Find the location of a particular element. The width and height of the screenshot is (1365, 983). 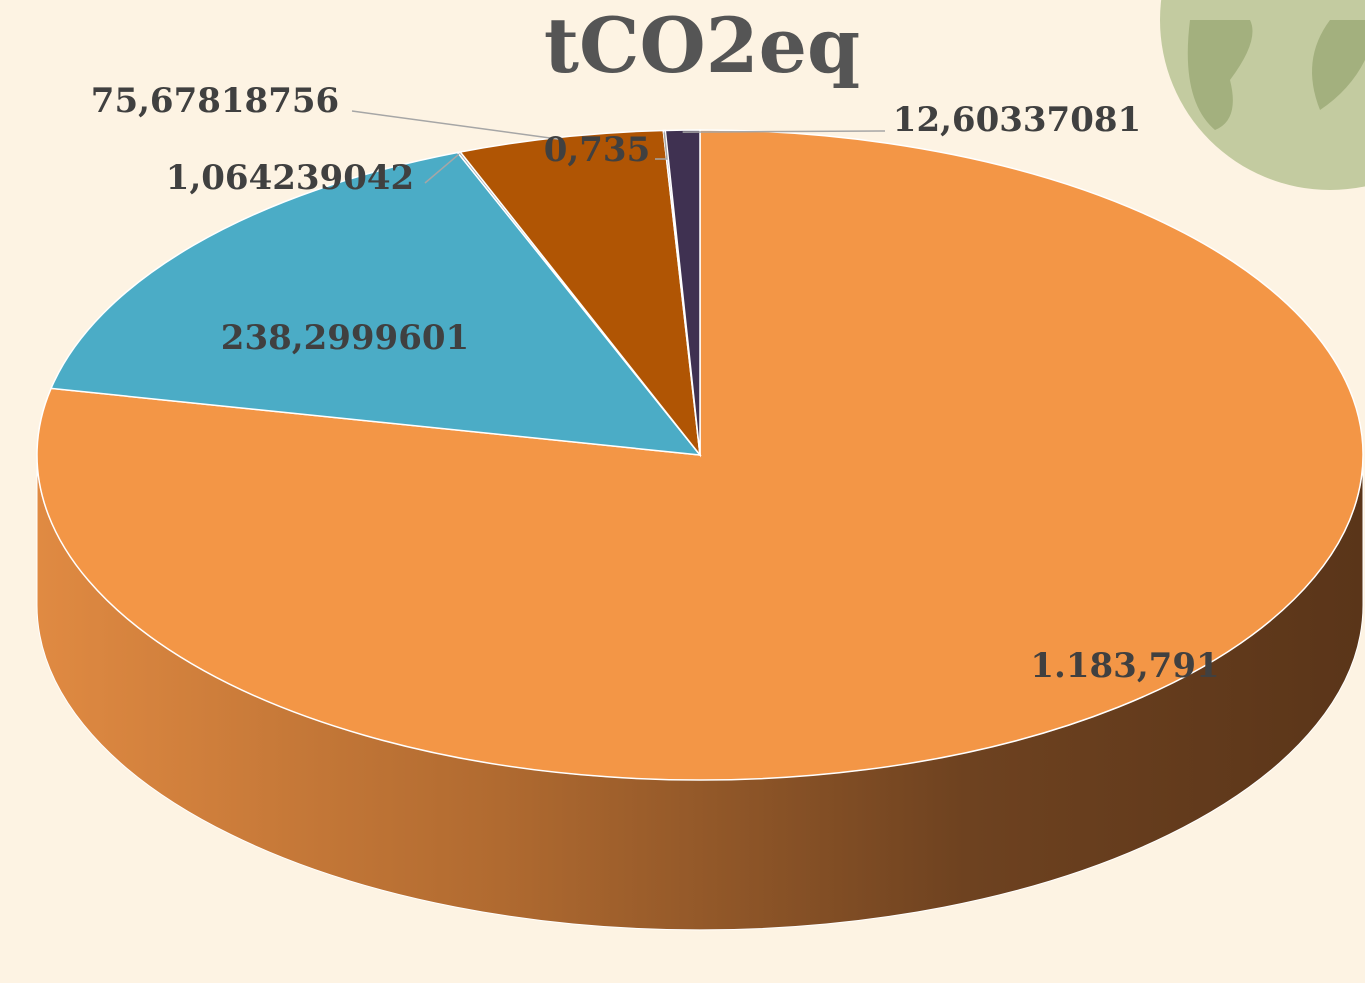

data-label: 0,735 is located at coordinates (597, 150).